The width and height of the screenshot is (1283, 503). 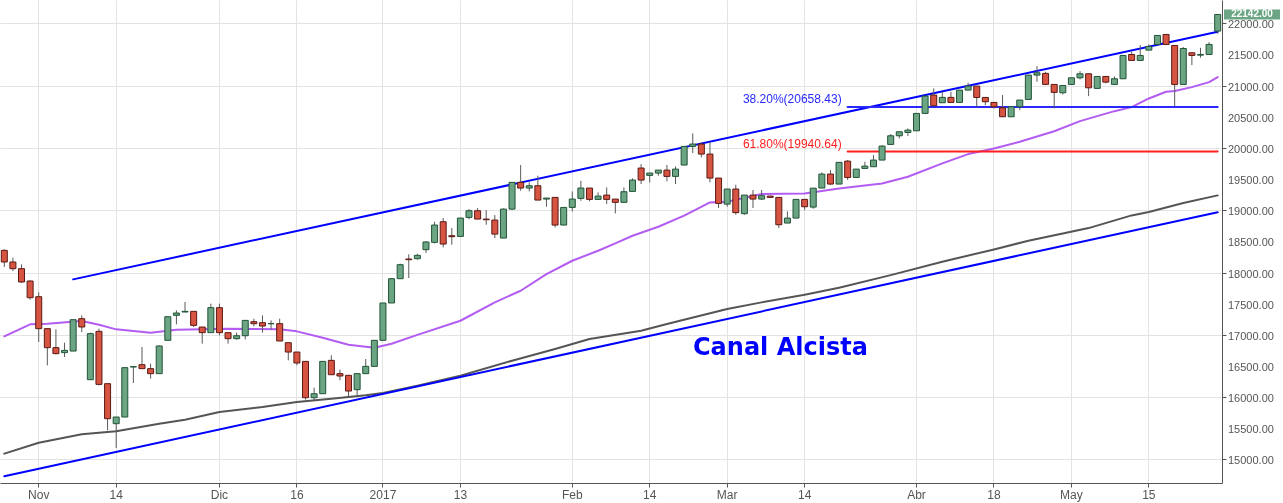 I want to click on x-tick-label: 13, so click(x=460, y=494).